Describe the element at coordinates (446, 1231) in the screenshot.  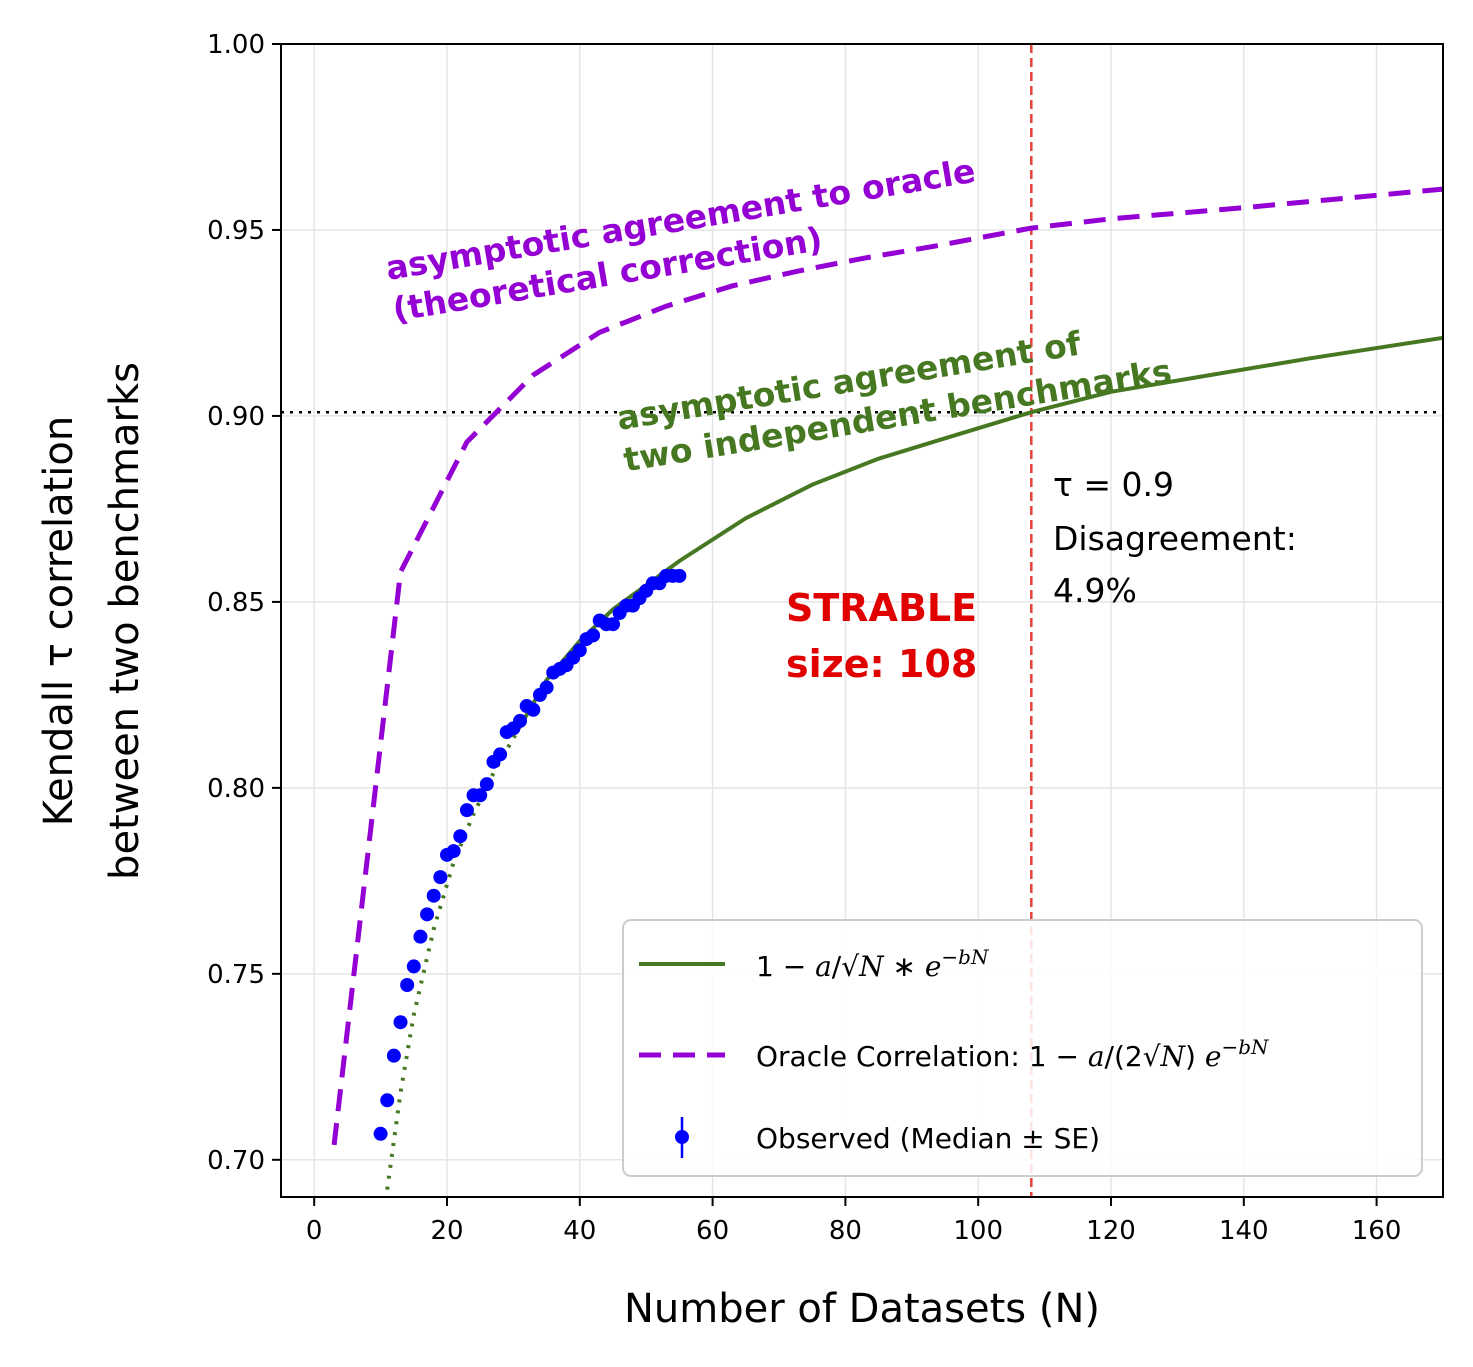
I see `x-tick-label: 20` at that location.